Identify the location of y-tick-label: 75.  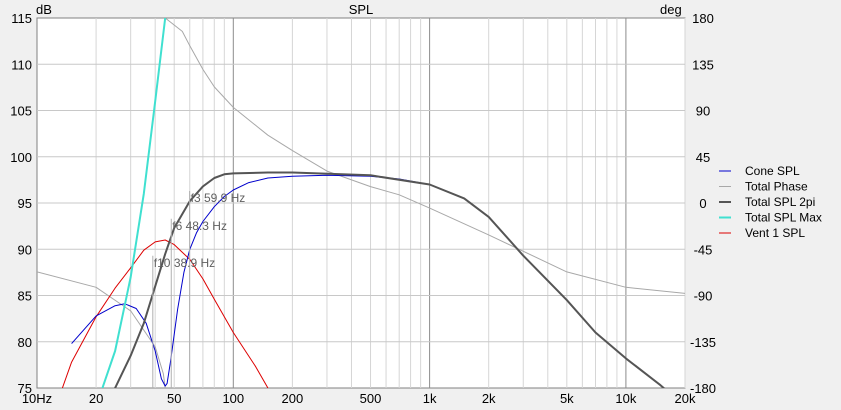
(25, 388).